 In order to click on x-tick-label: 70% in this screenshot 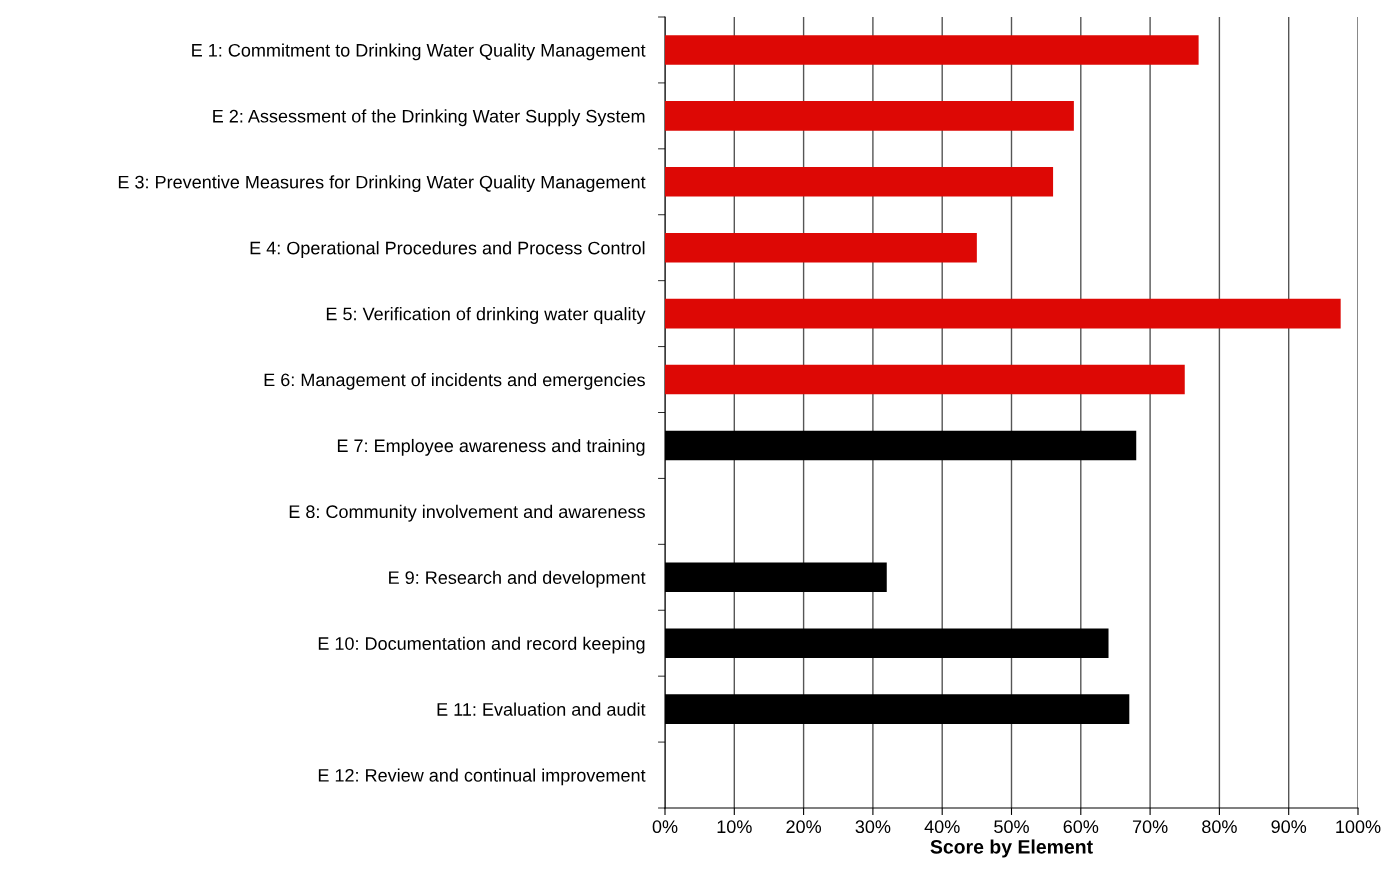, I will do `click(1150, 827)`.